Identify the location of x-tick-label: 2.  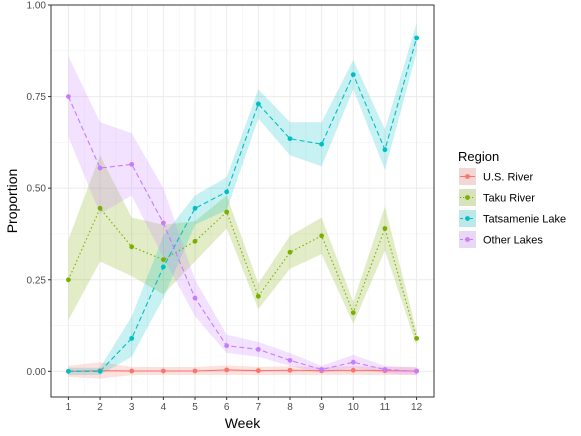
(100, 407).